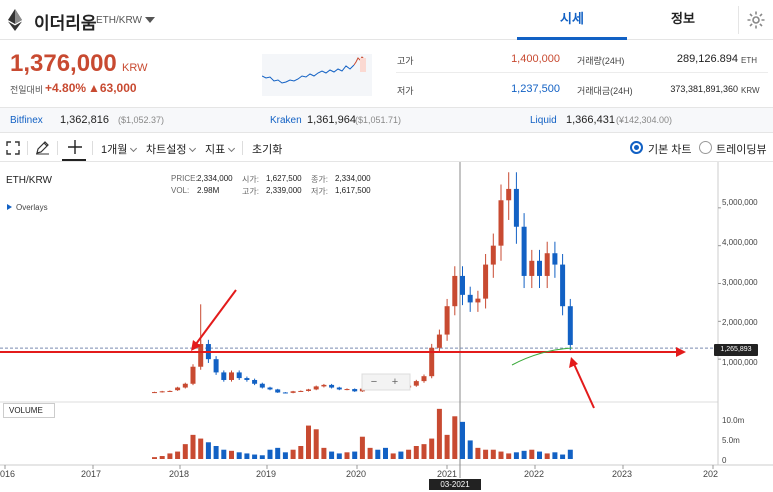 This screenshot has width=773, height=492. What do you see at coordinates (378, 120) in the screenshot?
I see `exchange-kraken-usd: ($1,051.71)` at bounding box center [378, 120].